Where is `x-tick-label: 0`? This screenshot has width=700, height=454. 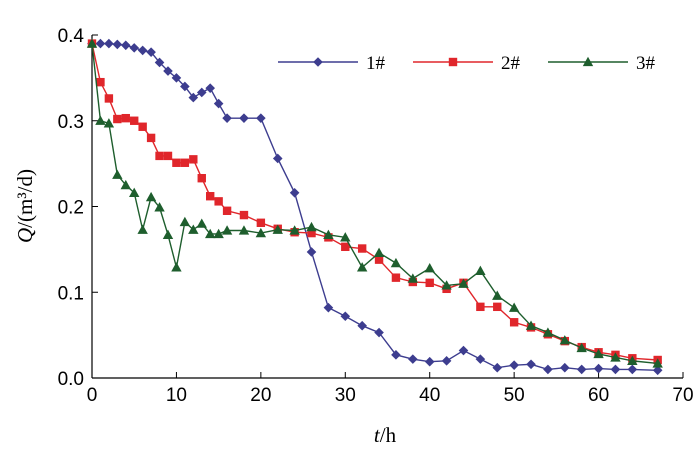
x-tick-label: 0 is located at coordinates (92, 395).